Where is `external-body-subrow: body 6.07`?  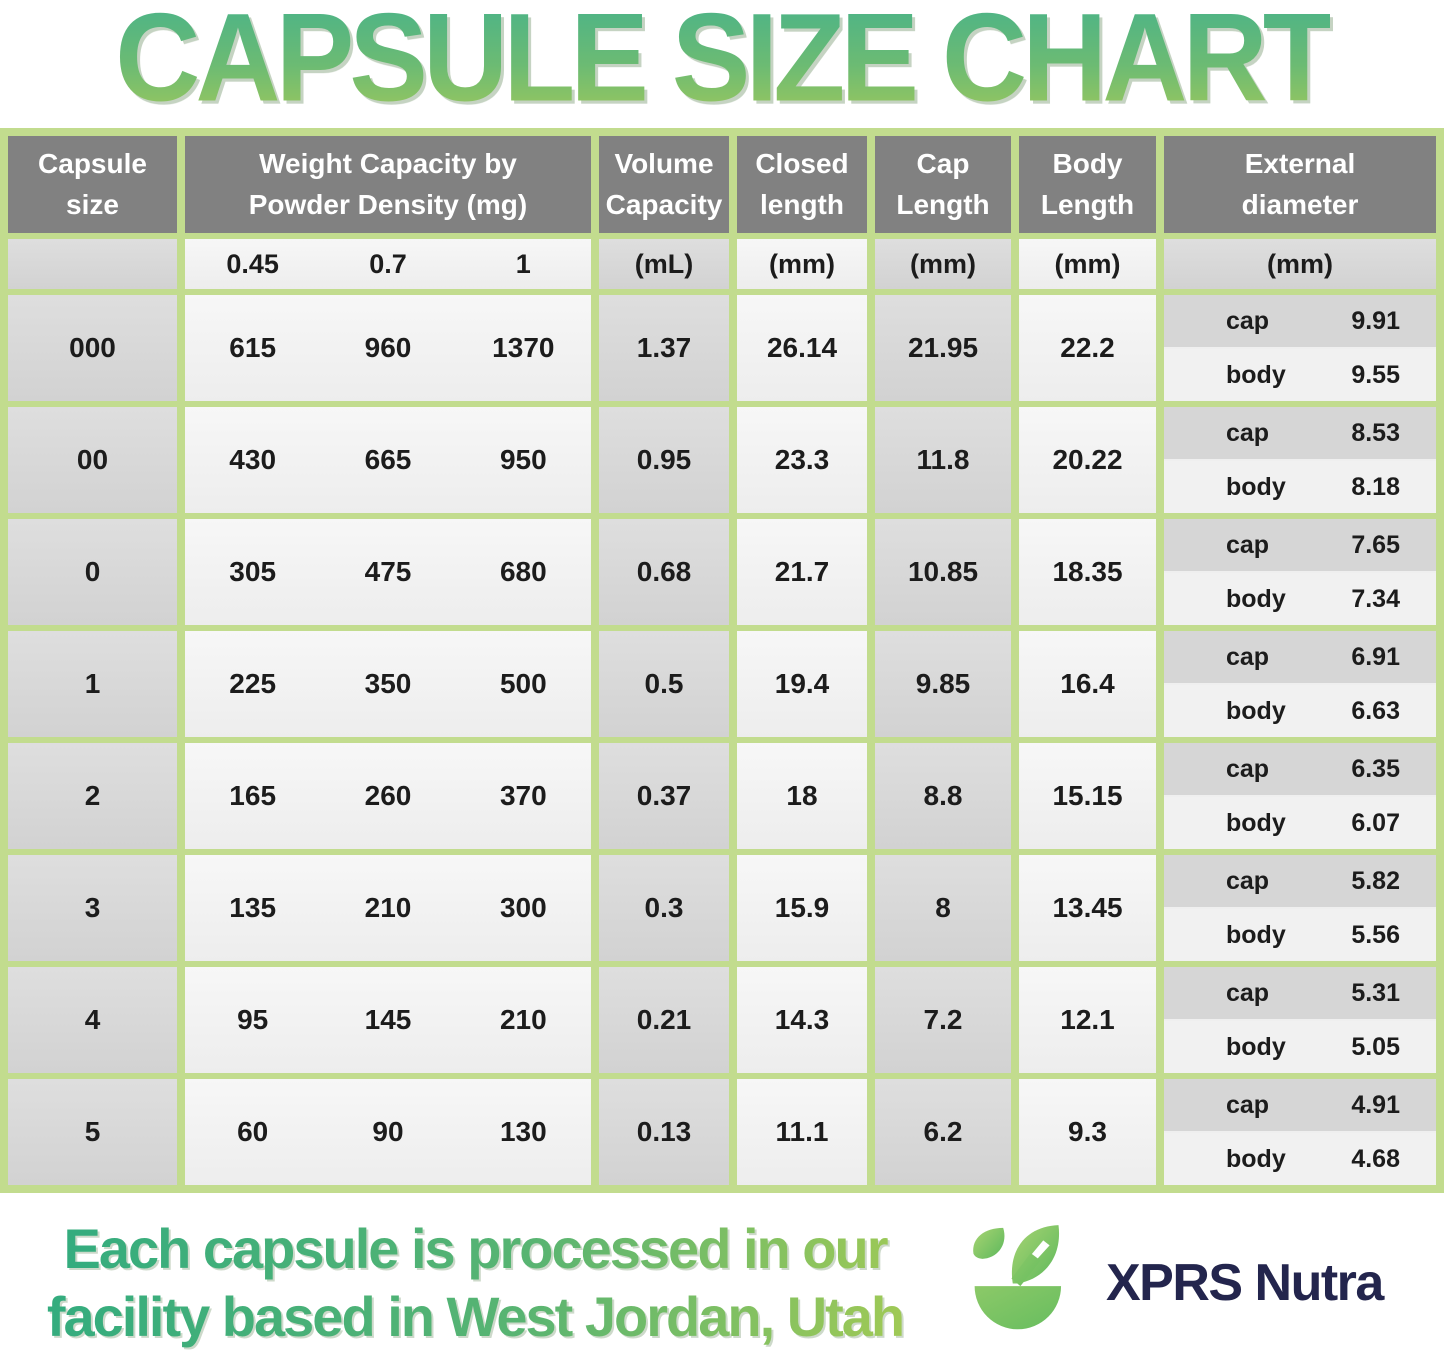 external-body-subrow: body 6.07 is located at coordinates (1300, 823).